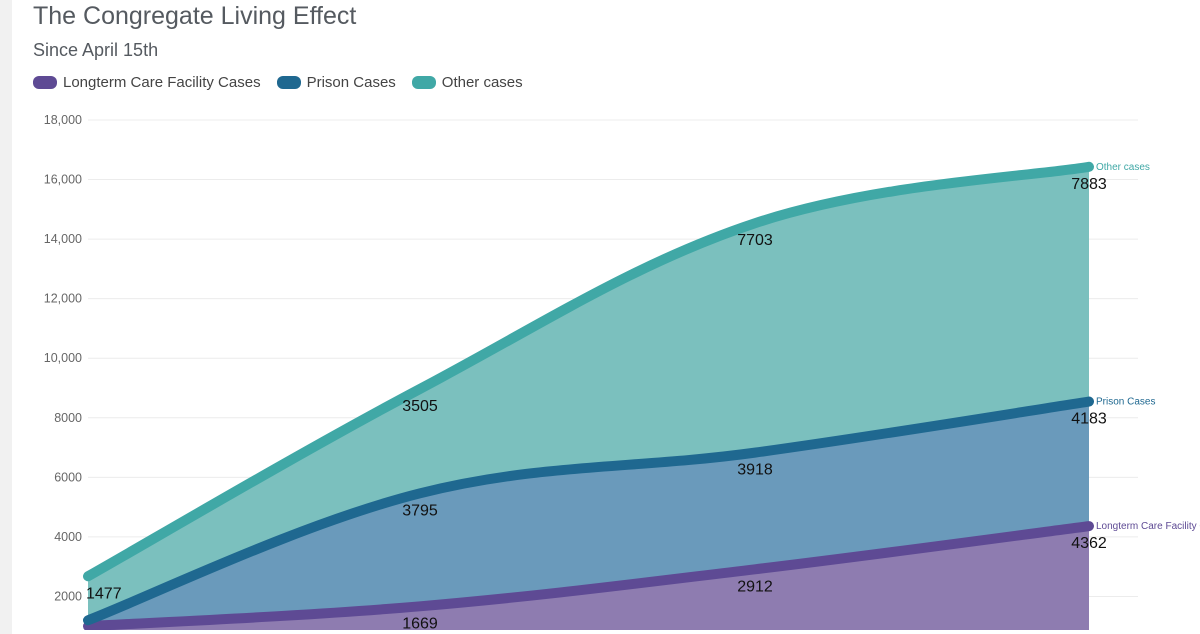 The width and height of the screenshot is (1200, 634). Describe the element at coordinates (755, 586) in the screenshot. I see `data-label-longterm: 2912` at that location.